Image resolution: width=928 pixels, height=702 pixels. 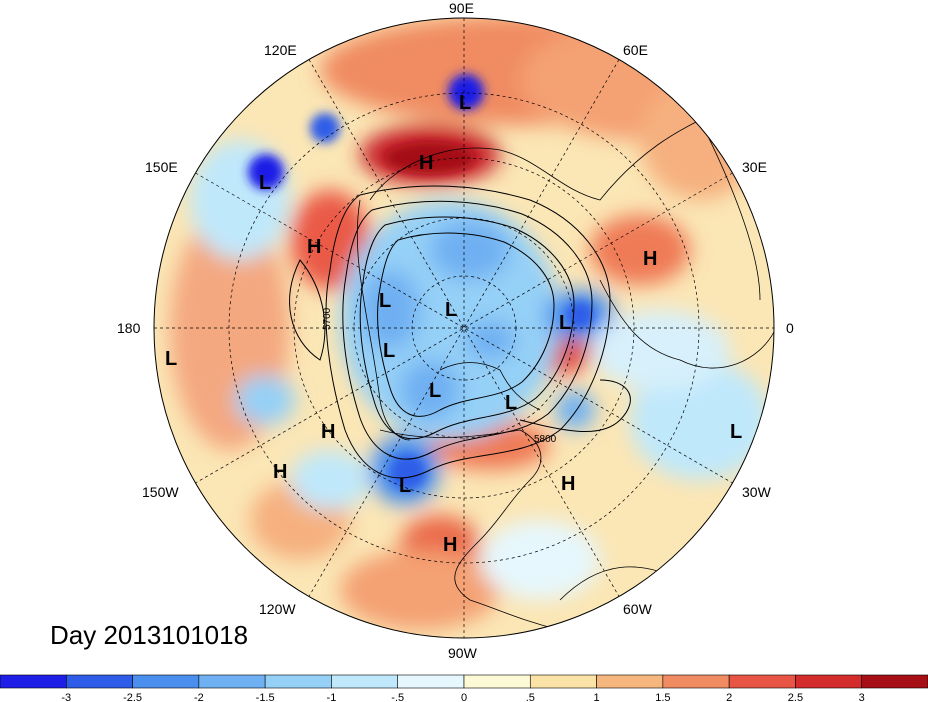 I want to click on colorbar-tick-label: -1, so click(x=332, y=697).